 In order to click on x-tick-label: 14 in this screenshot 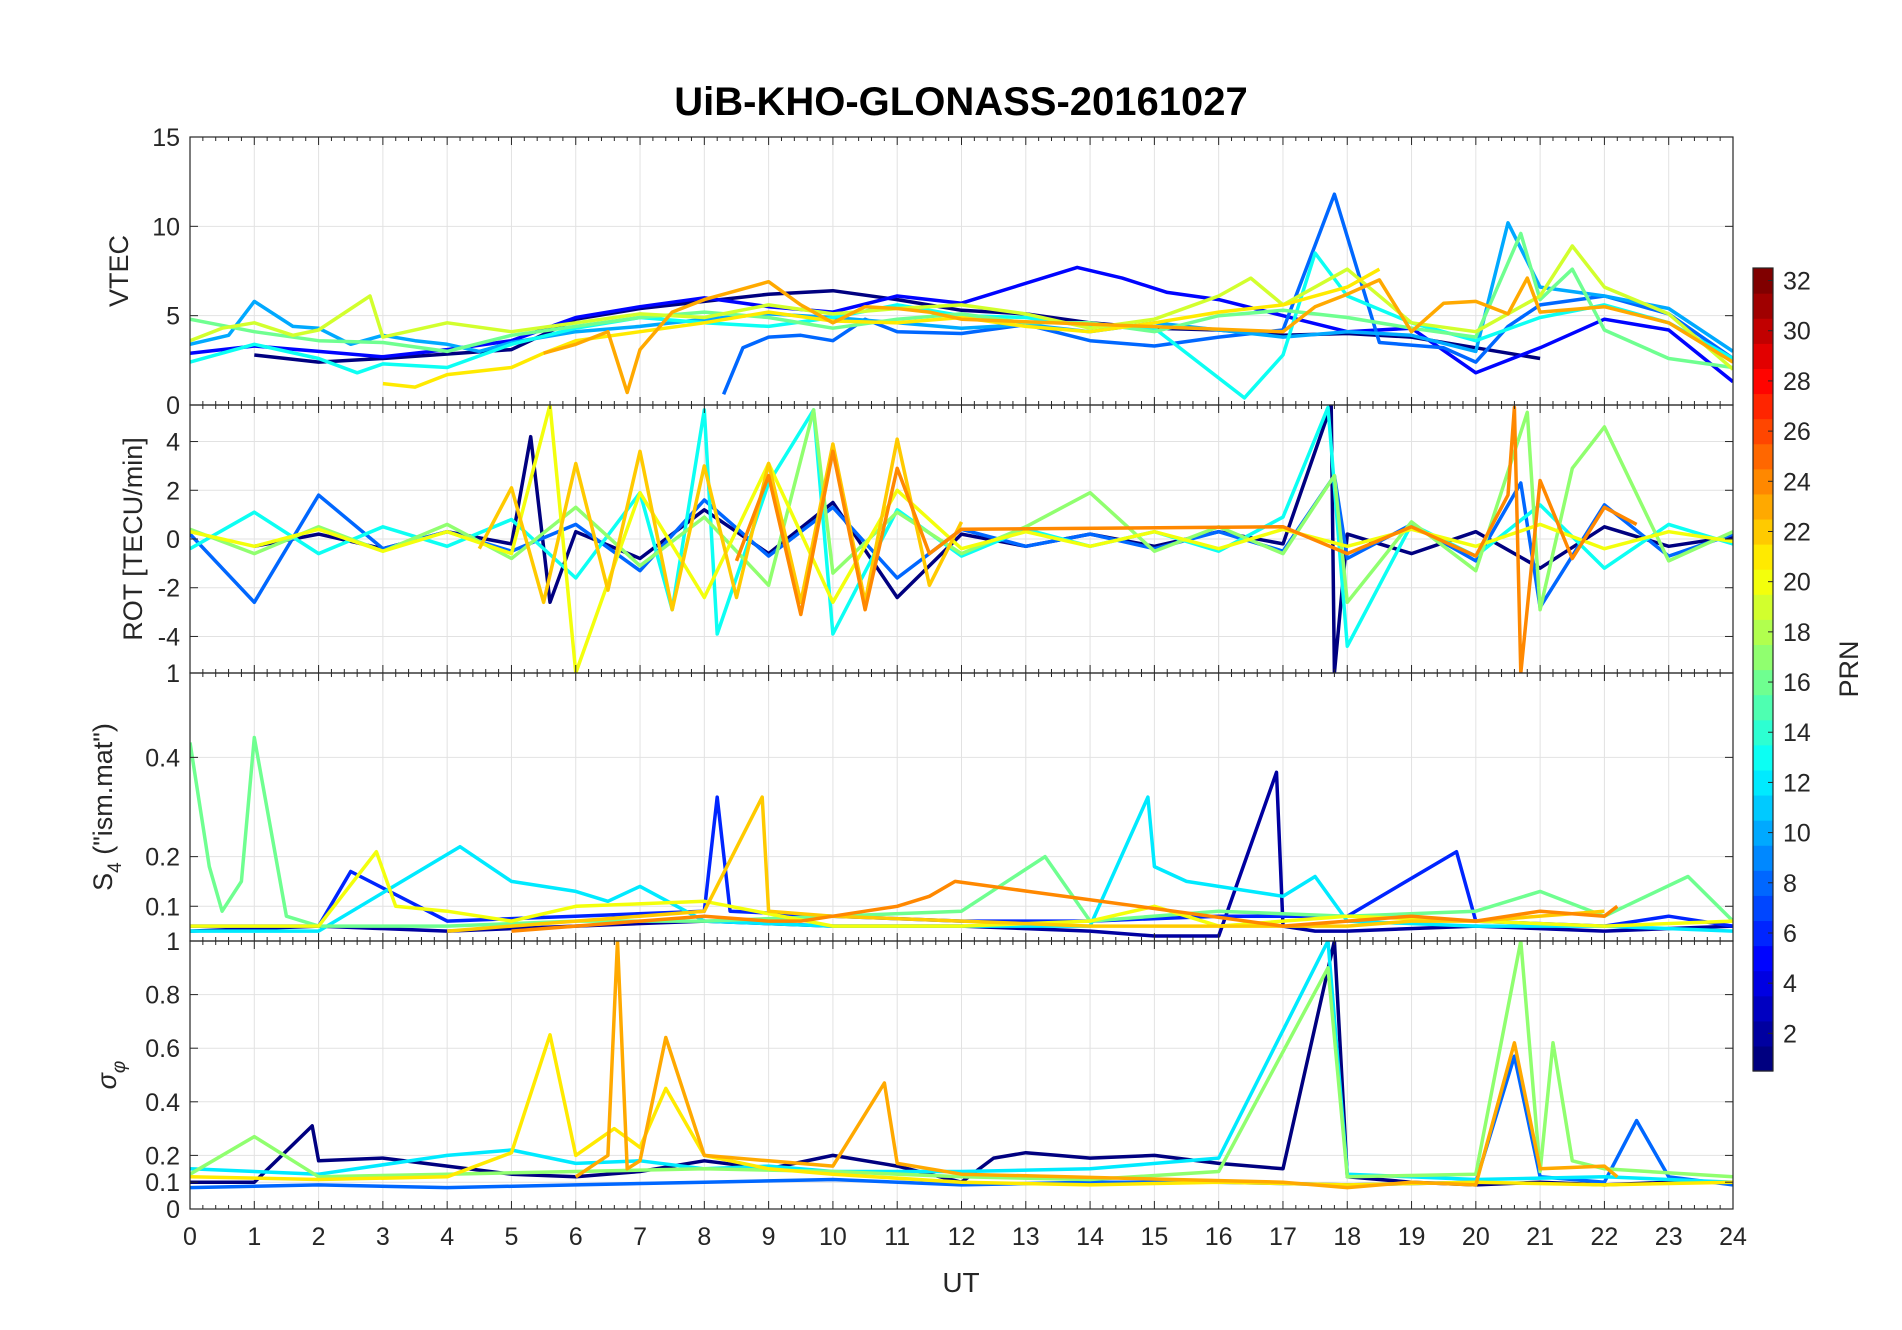, I will do `click(1090, 1237)`.